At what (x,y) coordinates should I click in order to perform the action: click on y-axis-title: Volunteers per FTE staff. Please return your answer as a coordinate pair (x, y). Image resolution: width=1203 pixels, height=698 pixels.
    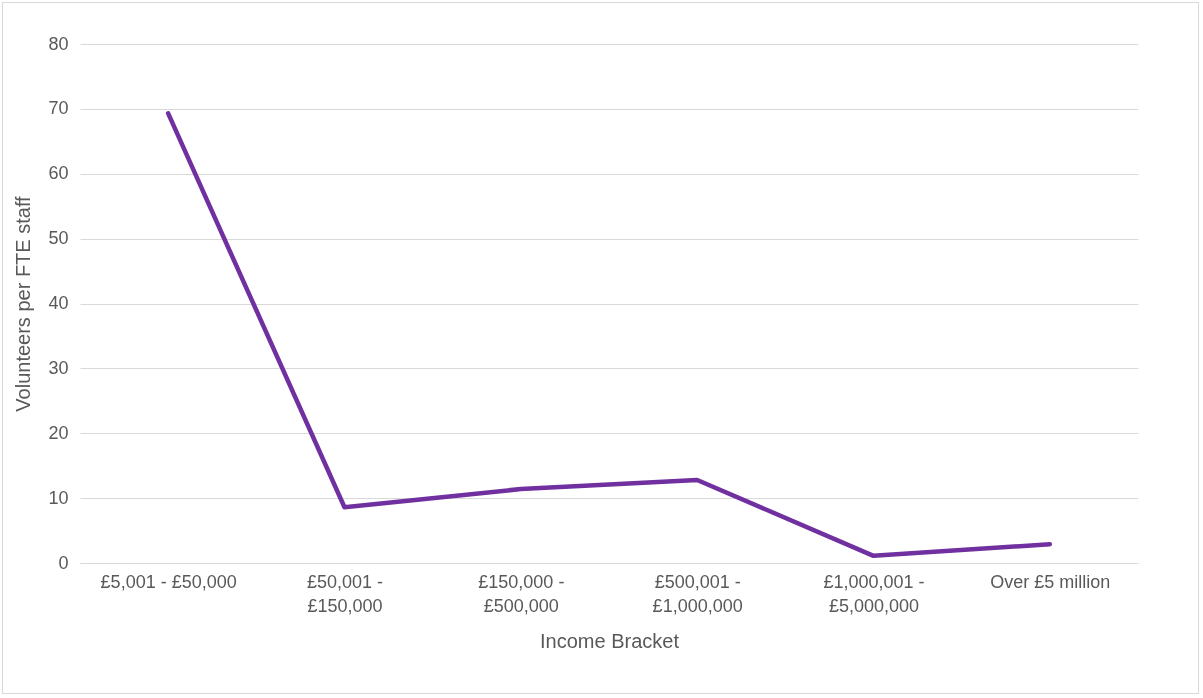
    Looking at the image, I should click on (23, 303).